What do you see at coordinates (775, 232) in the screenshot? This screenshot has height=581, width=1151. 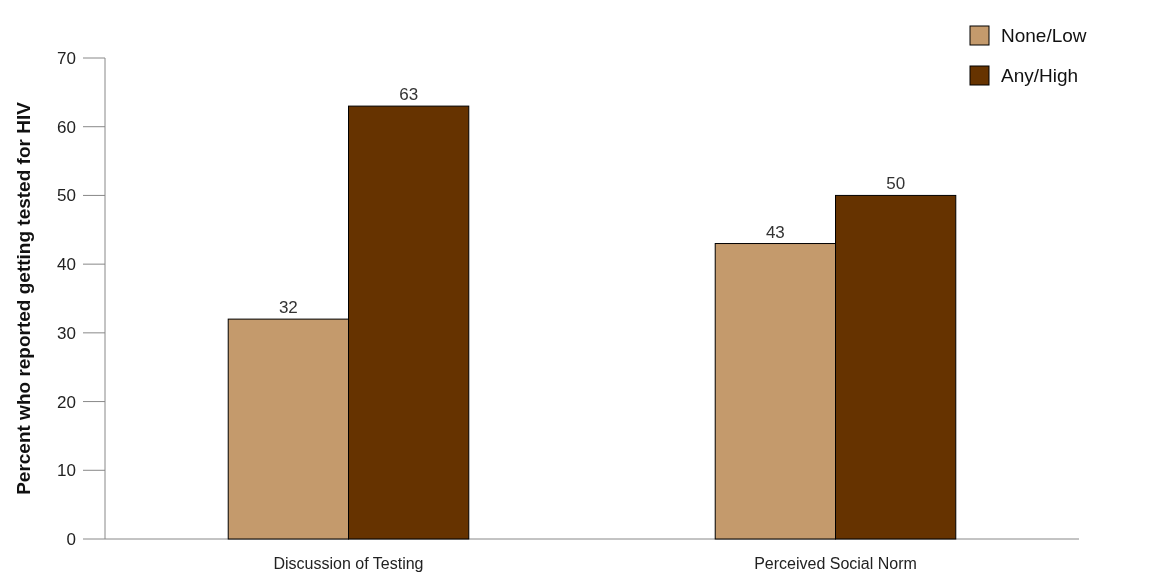 I see `data-label: 43` at bounding box center [775, 232].